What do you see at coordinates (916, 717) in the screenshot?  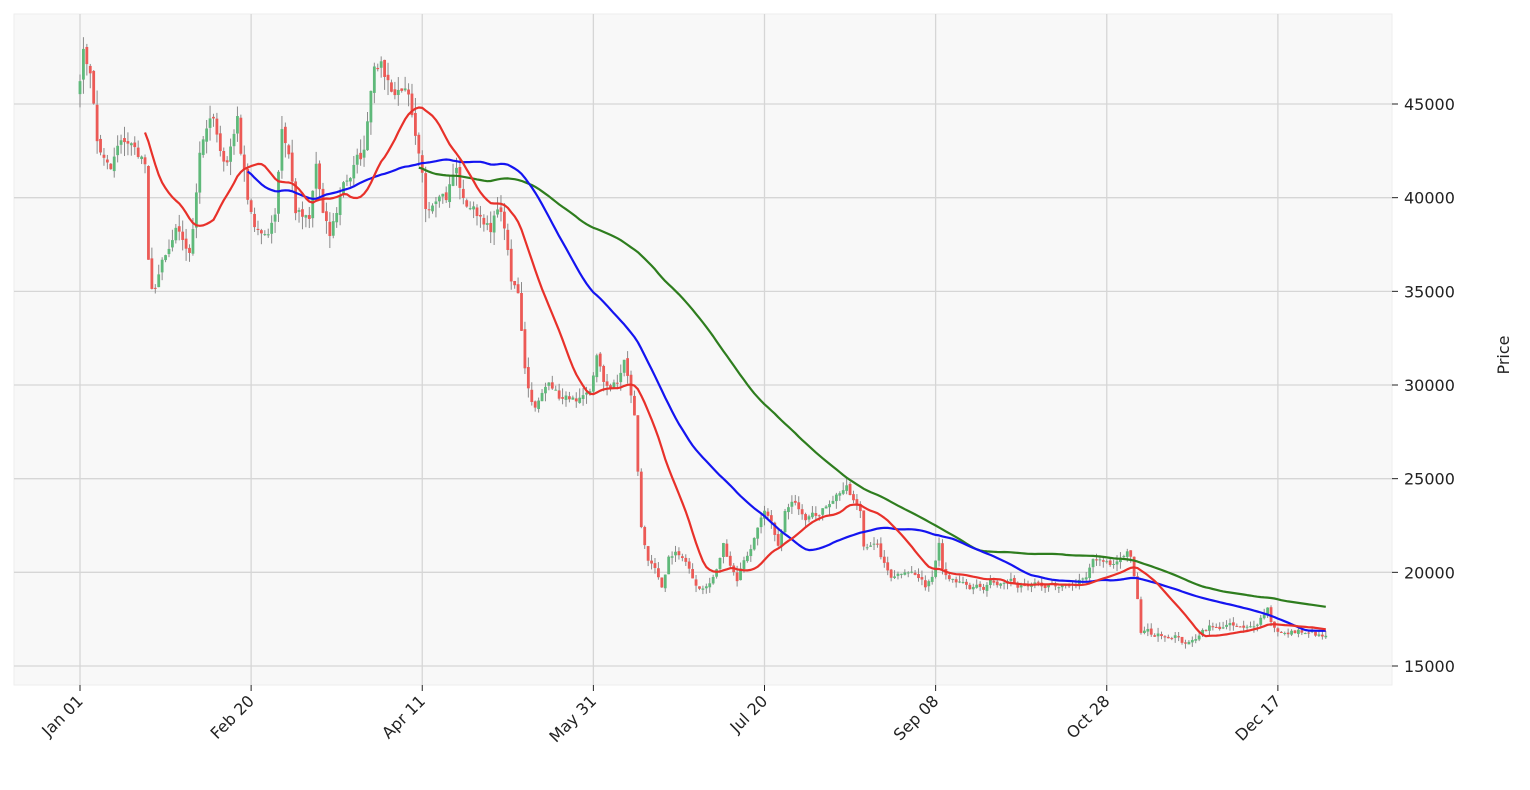 I see `x-tick-label: Sep 08` at bounding box center [916, 717].